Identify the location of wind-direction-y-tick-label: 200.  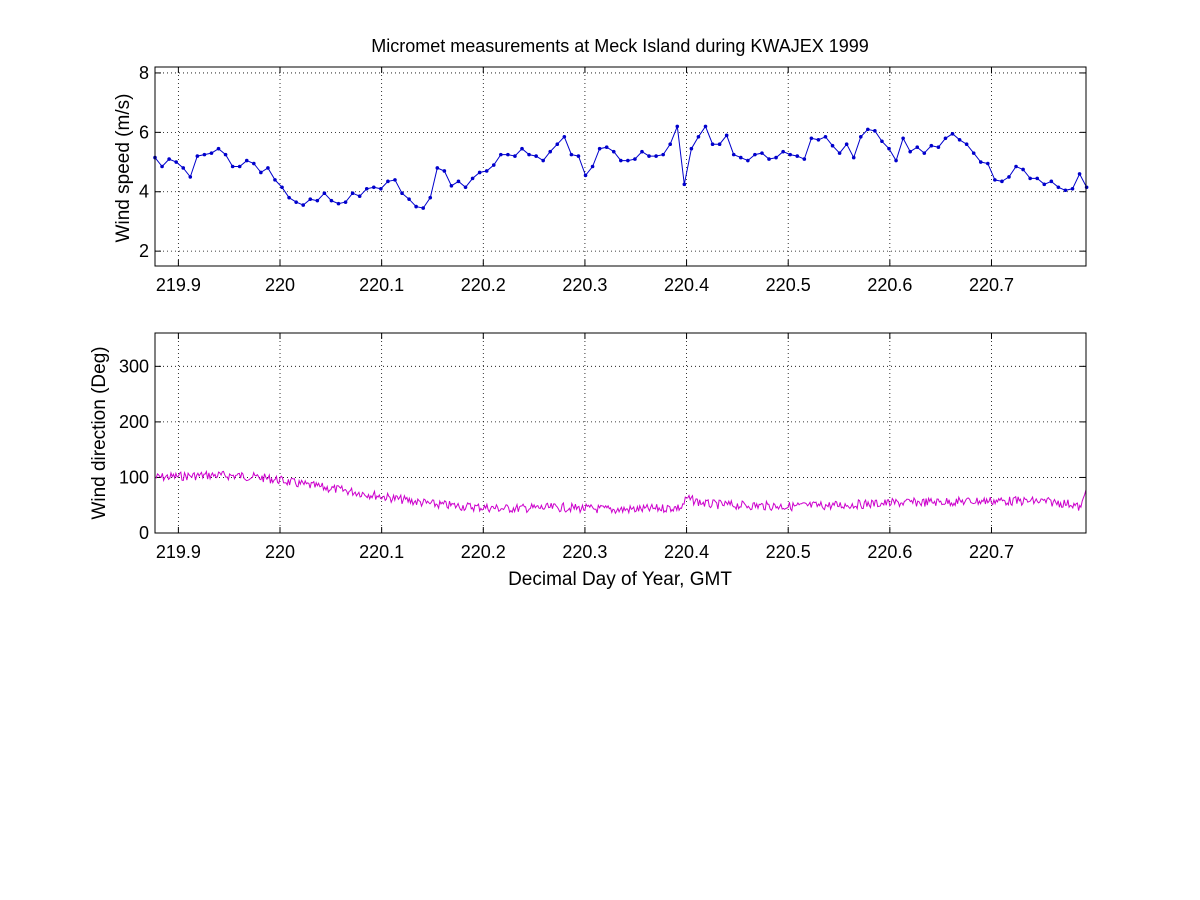
(134, 422).